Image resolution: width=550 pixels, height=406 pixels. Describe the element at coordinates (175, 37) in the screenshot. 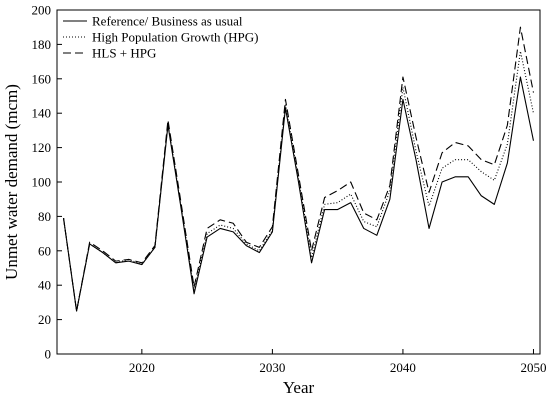

I see `legend-label: High Population Growth (HPG)` at that location.